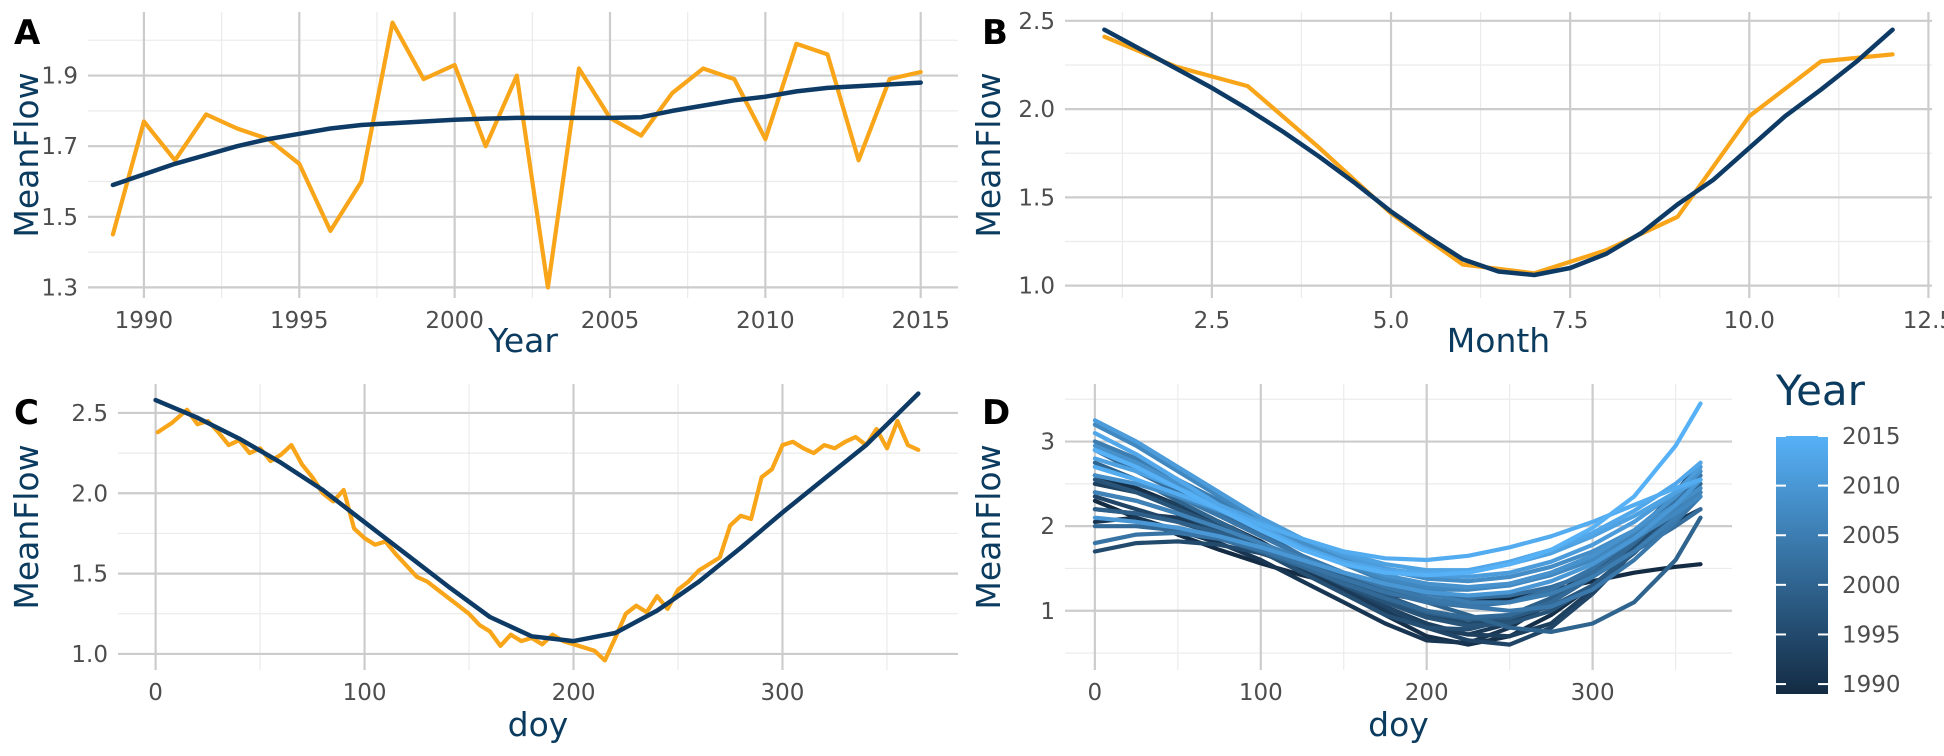 The width and height of the screenshot is (1944, 756). I want to click on panel-b-y-tick-label: 1.5, so click(1036, 198).